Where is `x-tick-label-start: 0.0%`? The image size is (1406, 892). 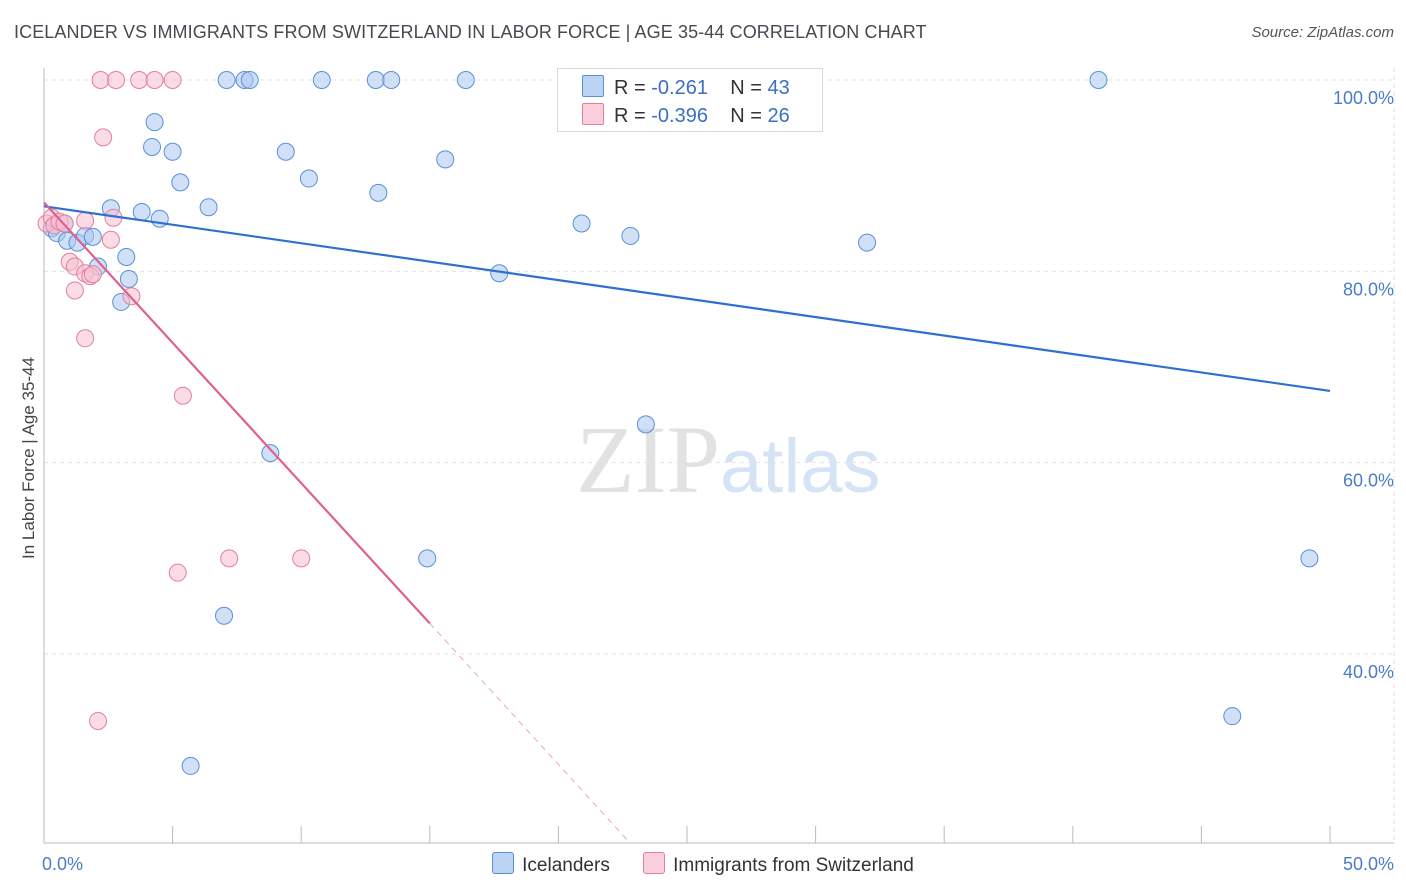
x-tick-label-start: 0.0% is located at coordinates (62, 864).